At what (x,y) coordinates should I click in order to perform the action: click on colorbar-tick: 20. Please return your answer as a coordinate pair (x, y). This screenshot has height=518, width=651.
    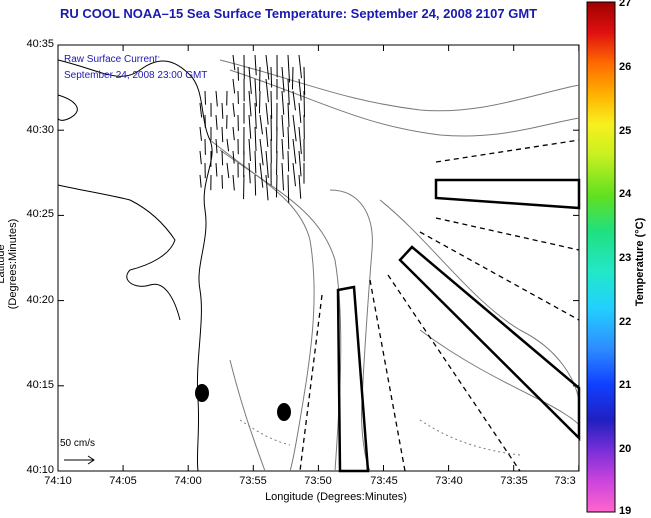
    Looking at the image, I should click on (625, 449).